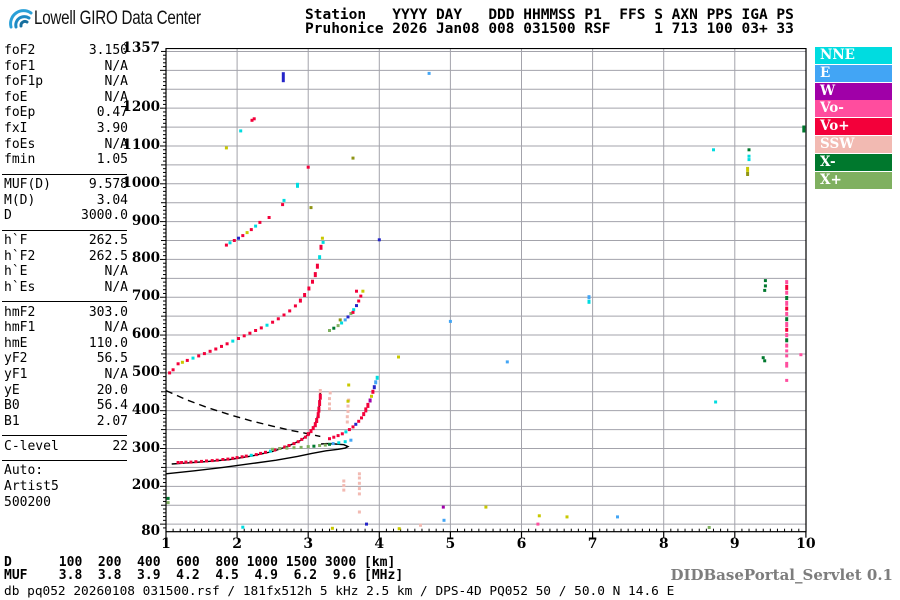  I want to click on param-row-yF2: yF2 56.5, so click(66, 359).